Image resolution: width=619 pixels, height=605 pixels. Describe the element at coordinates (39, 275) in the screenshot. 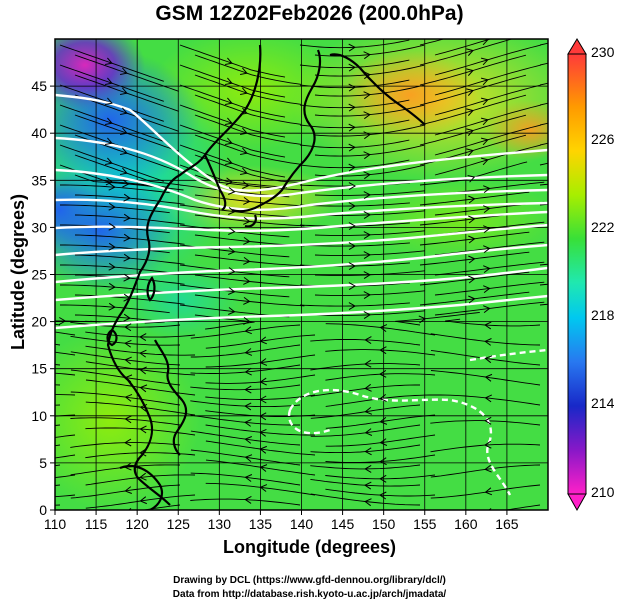

I see `y-tick-label: 25` at that location.